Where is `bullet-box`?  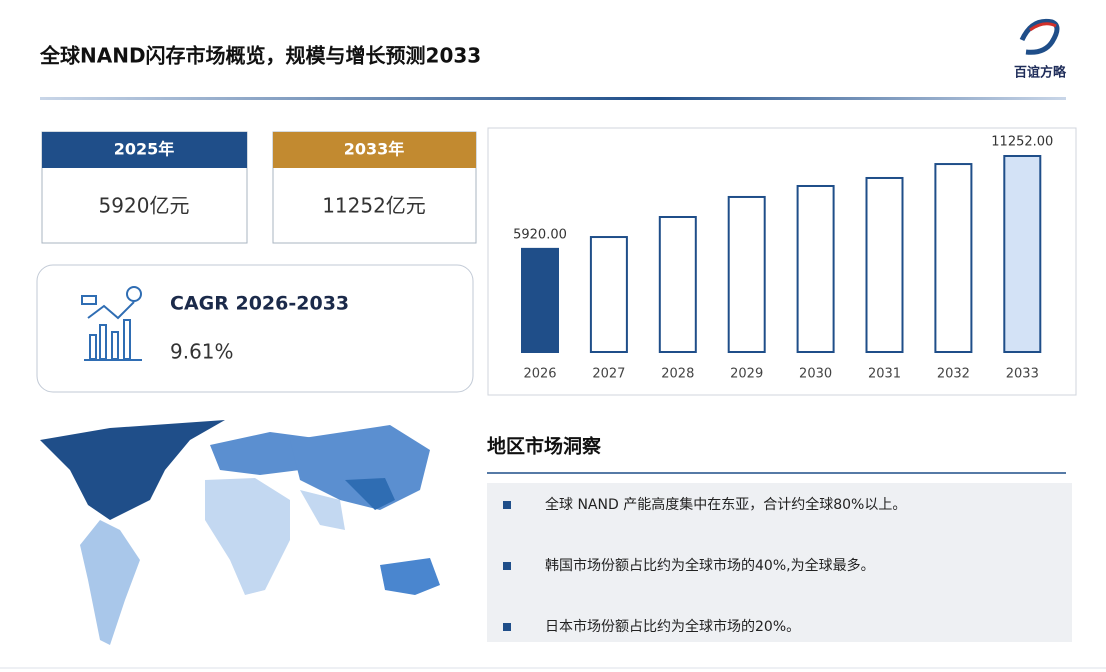 bullet-box is located at coordinates (779, 562).